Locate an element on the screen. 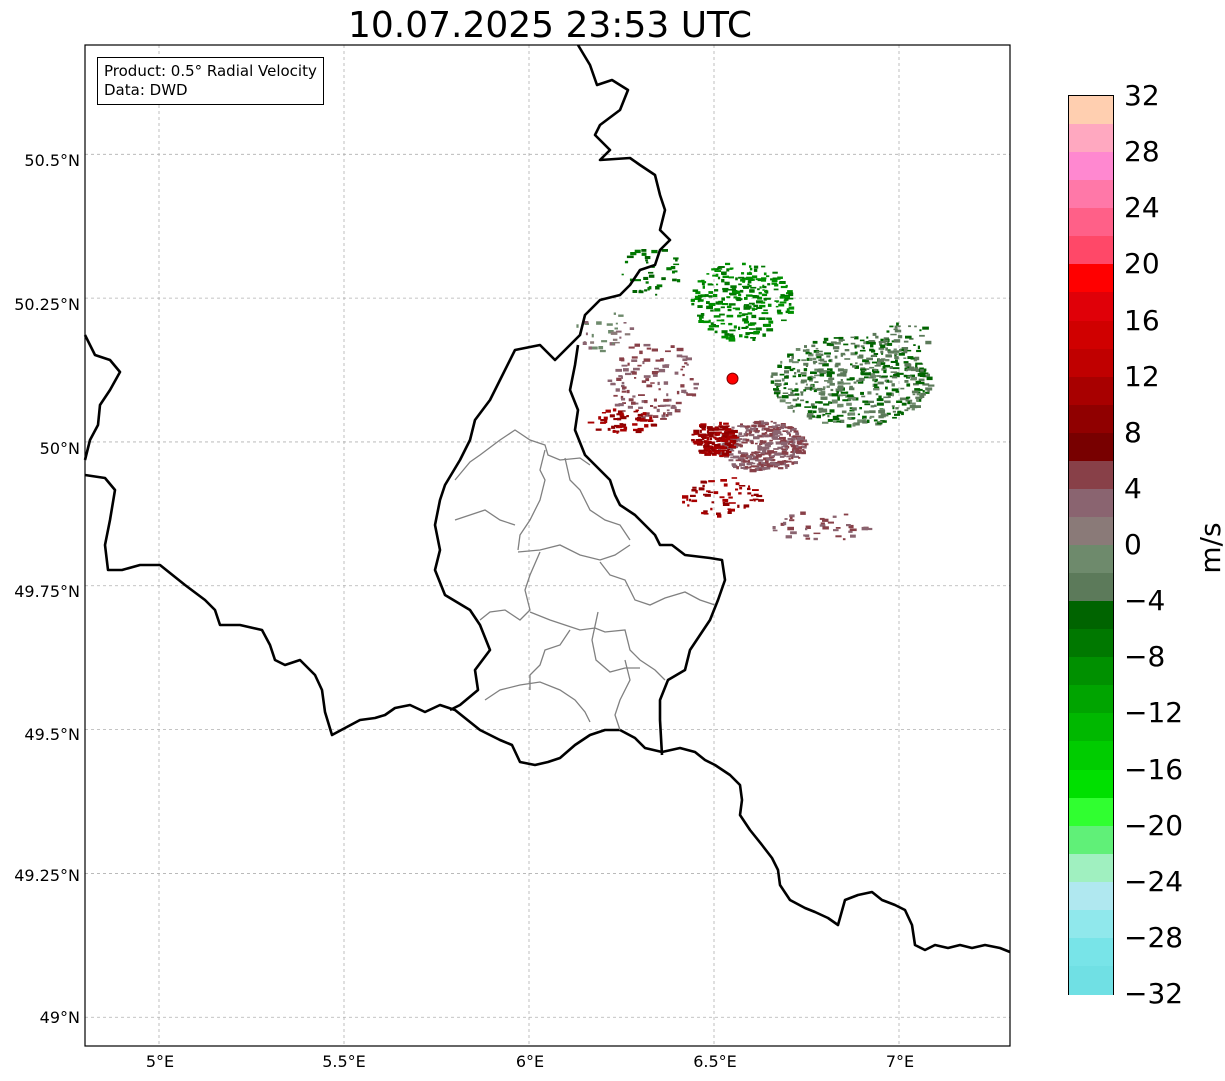 The image size is (1225, 1081). colorbar-tick-label: −20 is located at coordinates (1154, 825).